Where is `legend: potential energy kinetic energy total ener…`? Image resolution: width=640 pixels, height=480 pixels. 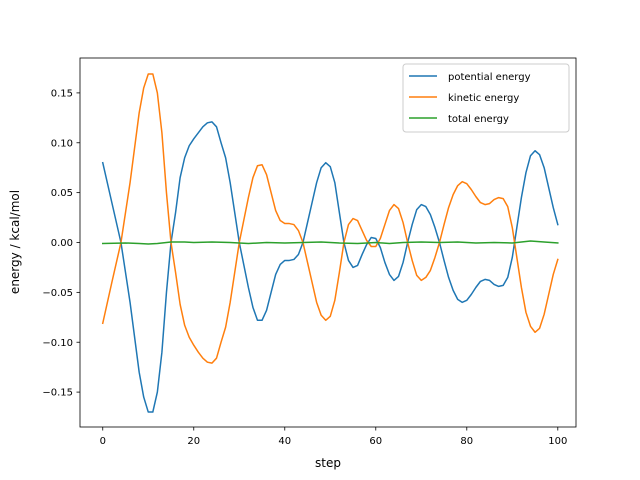 legend: potential energy kinetic energy total ener… is located at coordinates (486, 98).